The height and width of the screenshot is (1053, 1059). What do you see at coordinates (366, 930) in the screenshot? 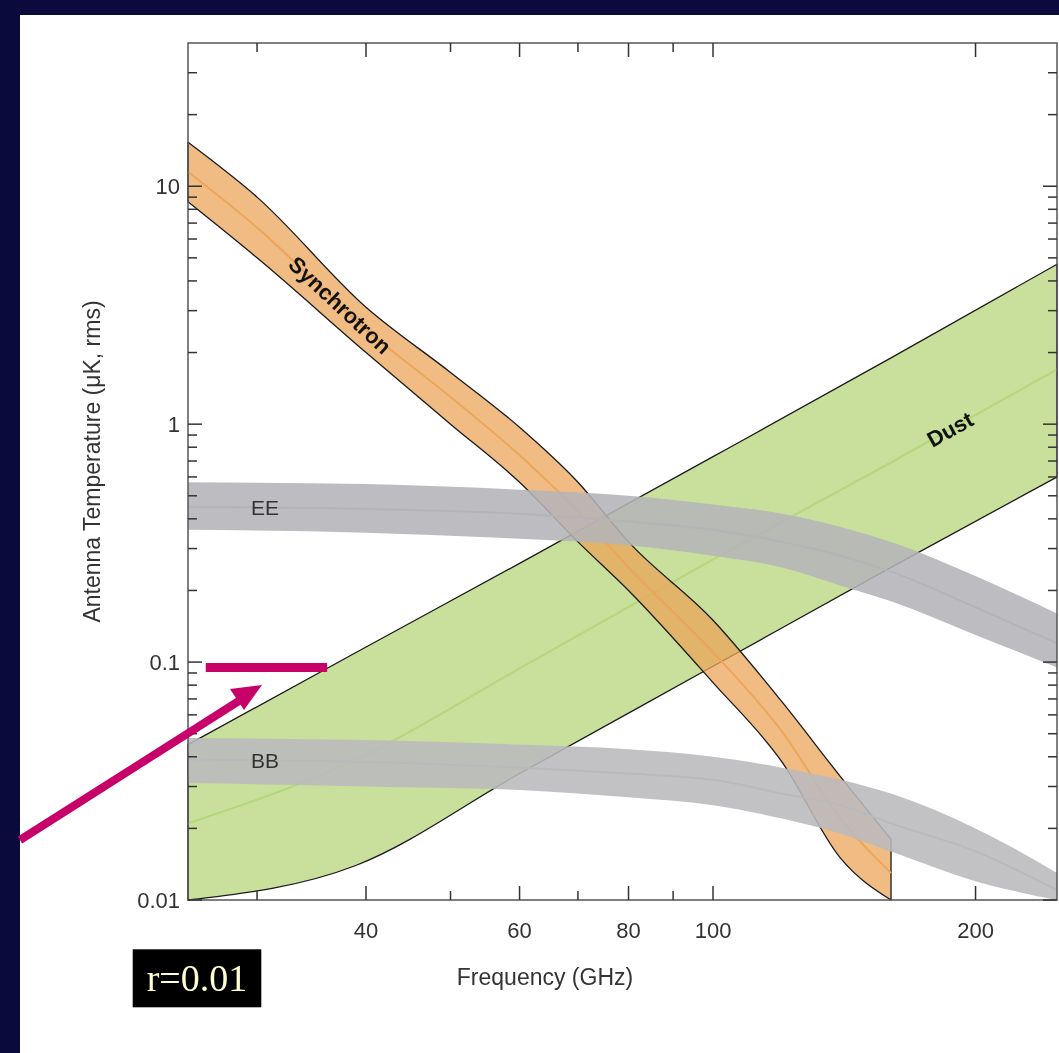
I see `x-tick-label: 40` at bounding box center [366, 930].